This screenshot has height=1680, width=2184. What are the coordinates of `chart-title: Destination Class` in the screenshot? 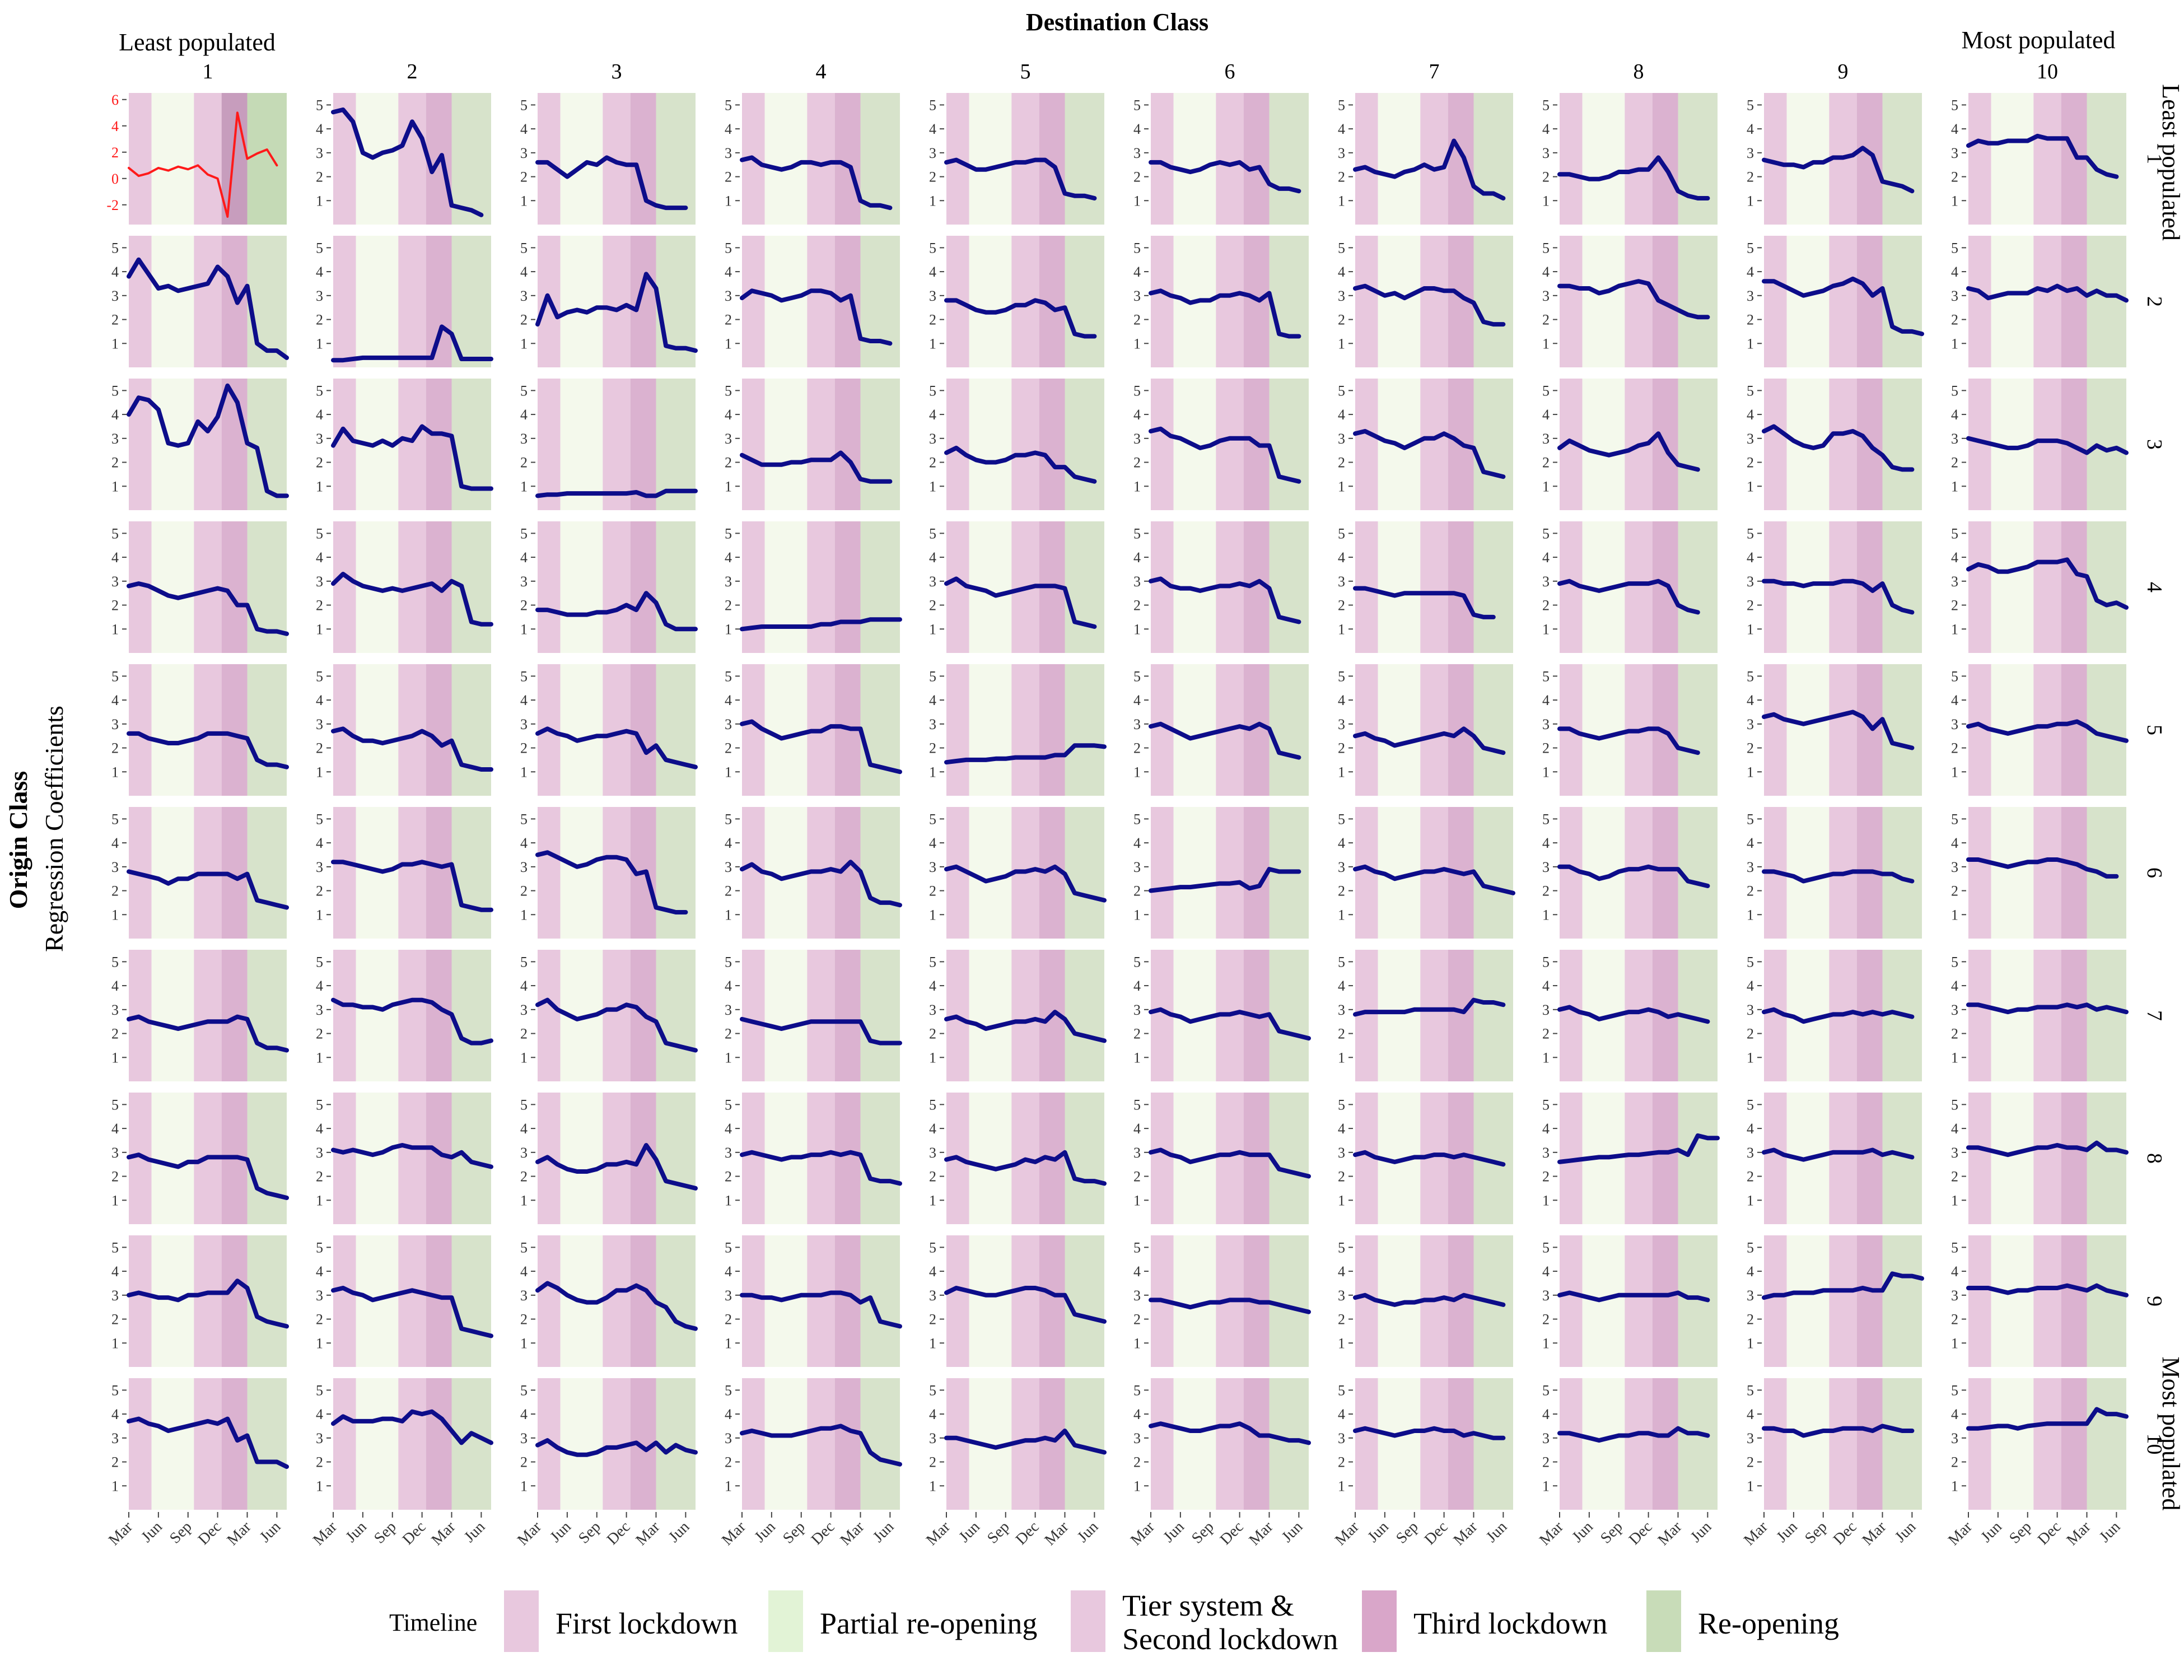 It's located at (1117, 22).